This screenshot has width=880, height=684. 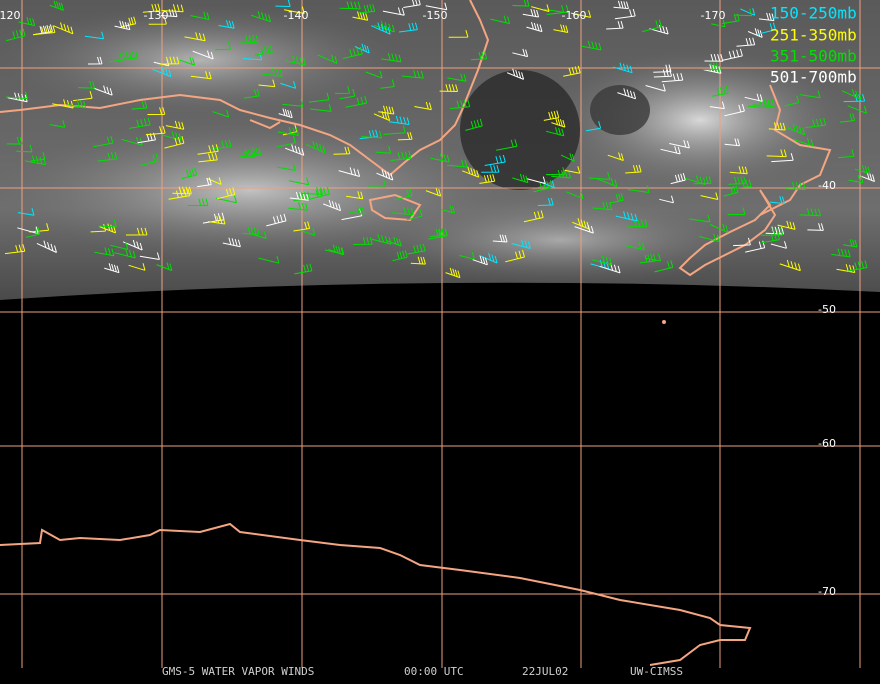 What do you see at coordinates (827, 443) in the screenshot?
I see `latitude-label: -60` at bounding box center [827, 443].